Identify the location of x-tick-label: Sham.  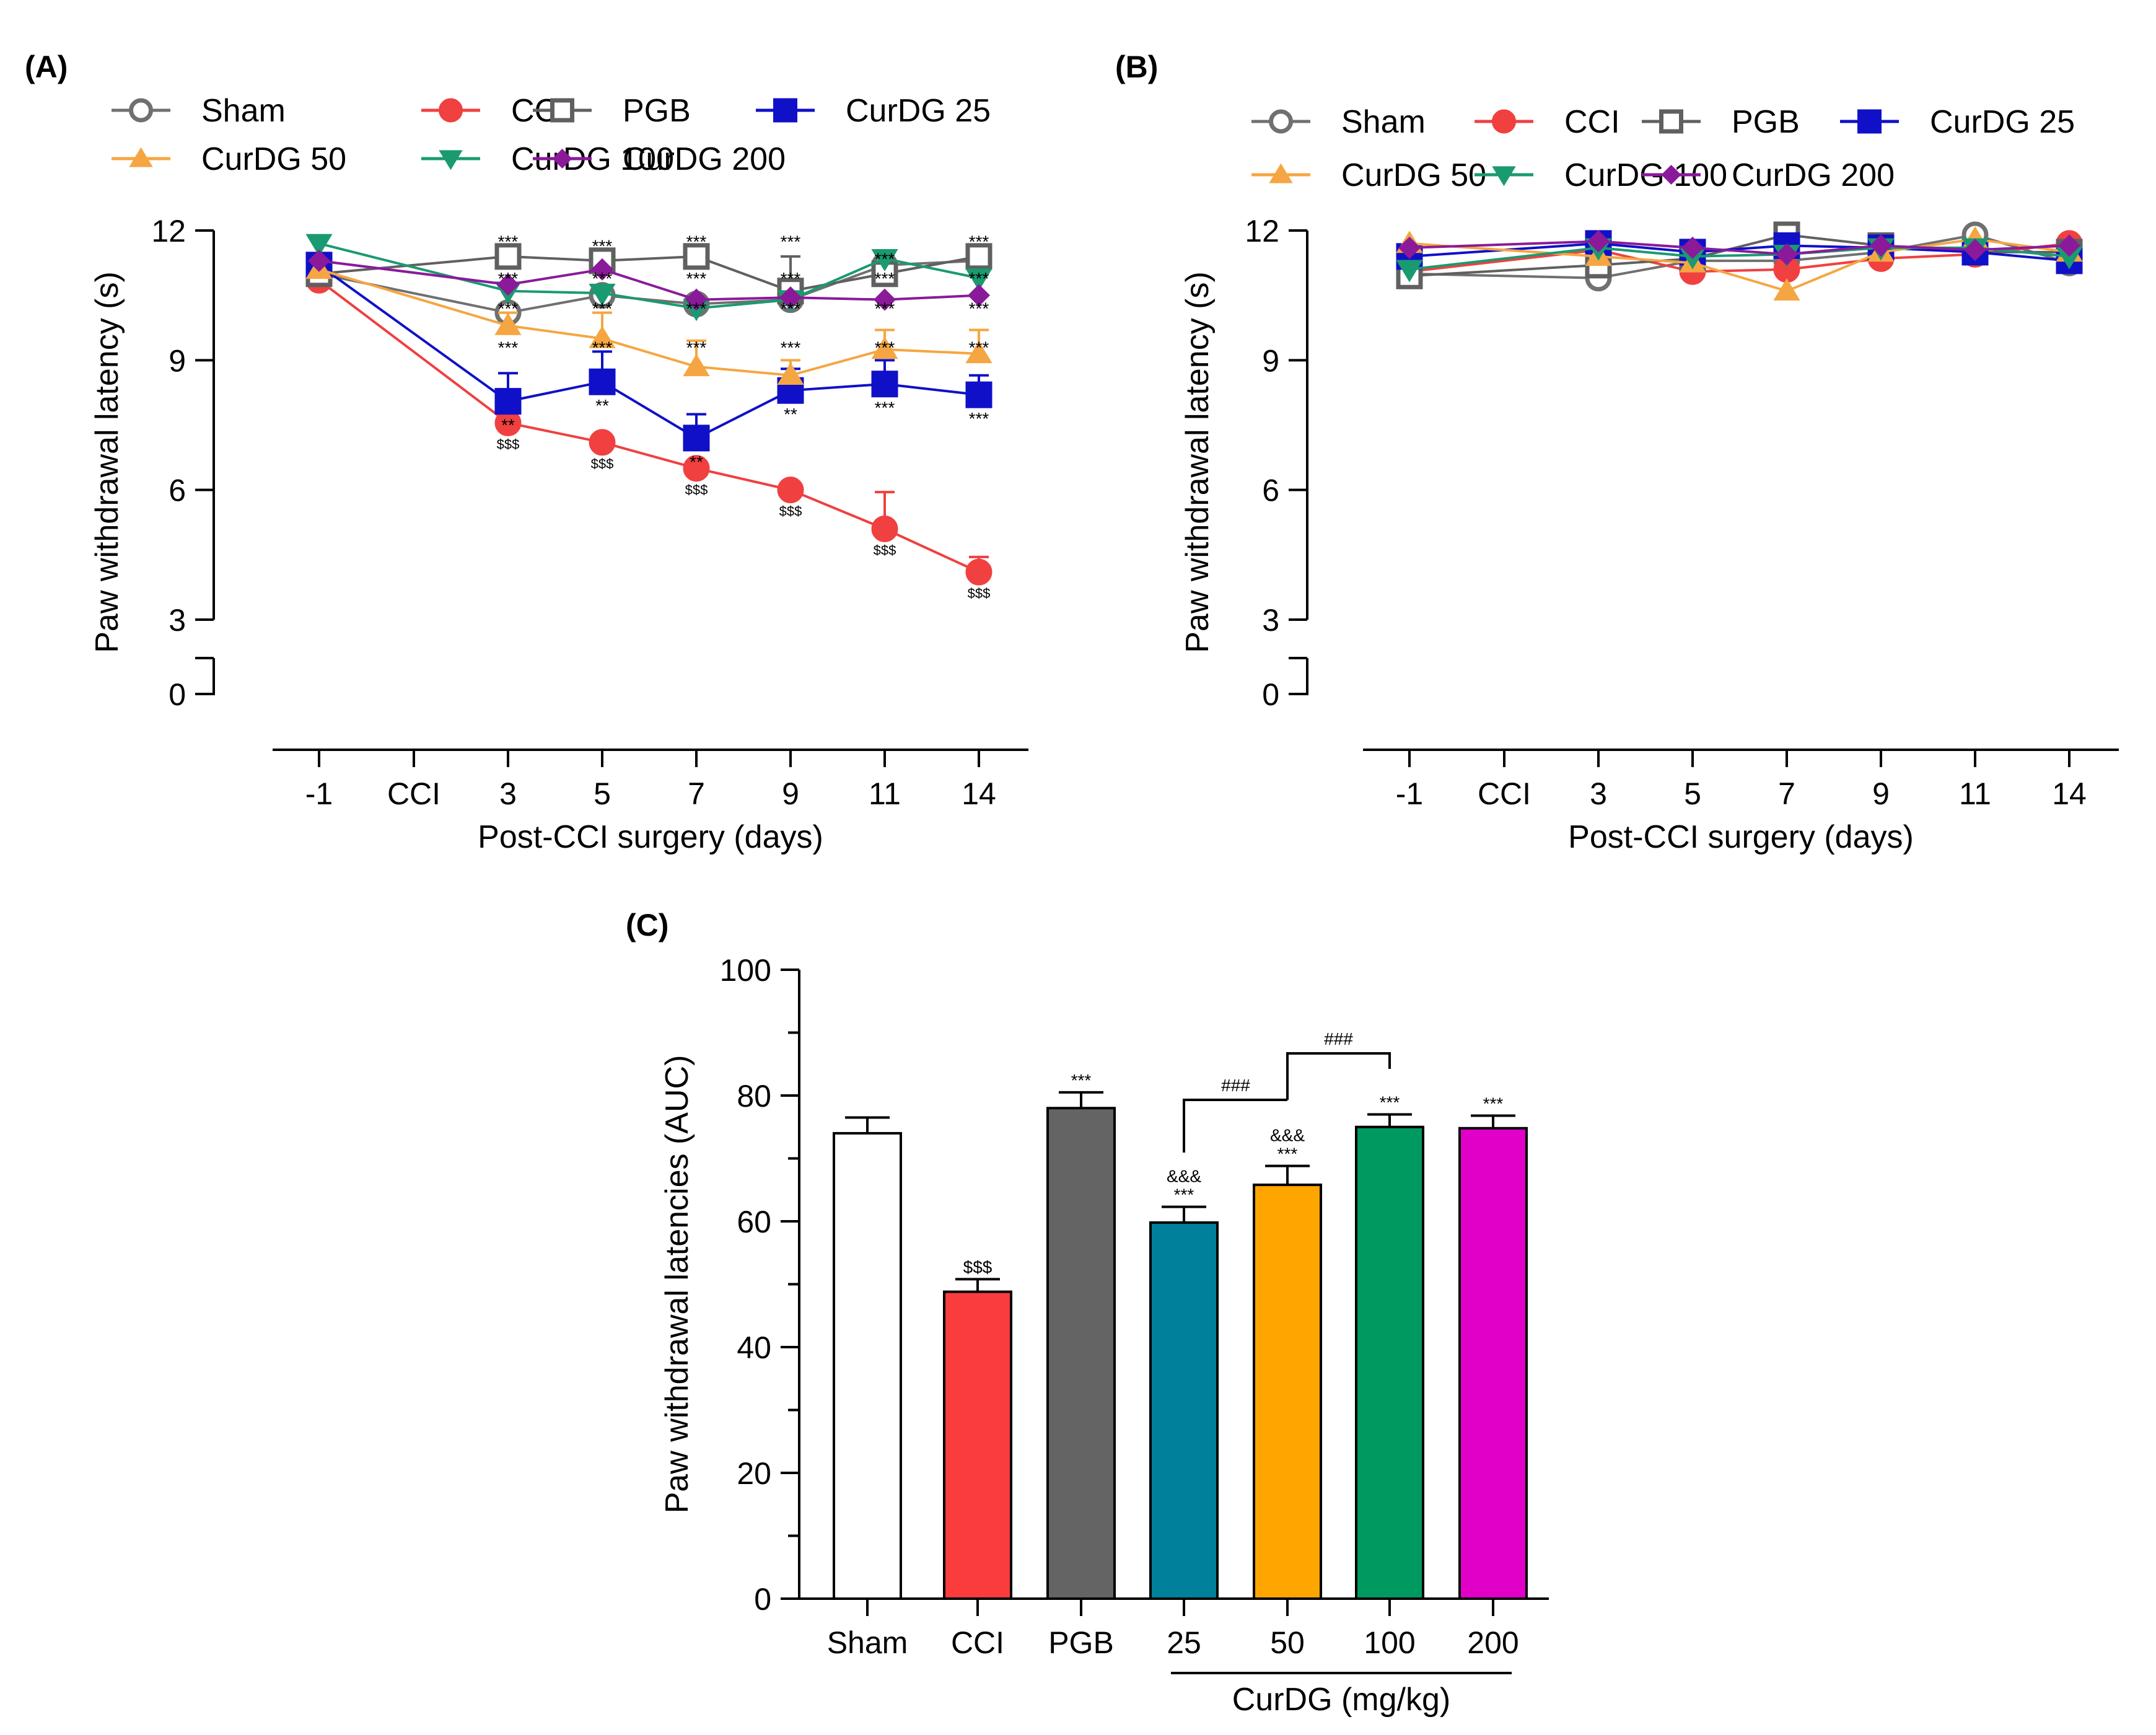
(868, 1643).